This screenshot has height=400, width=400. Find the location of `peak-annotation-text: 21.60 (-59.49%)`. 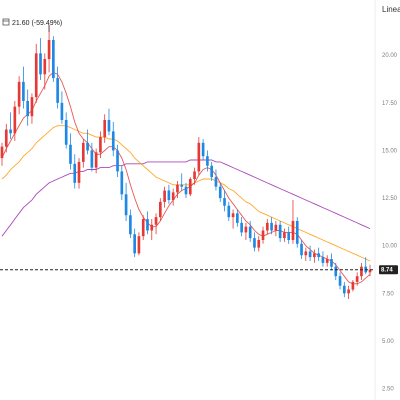

peak-annotation-text: 21.60 (-59.49%) is located at coordinates (37, 23).